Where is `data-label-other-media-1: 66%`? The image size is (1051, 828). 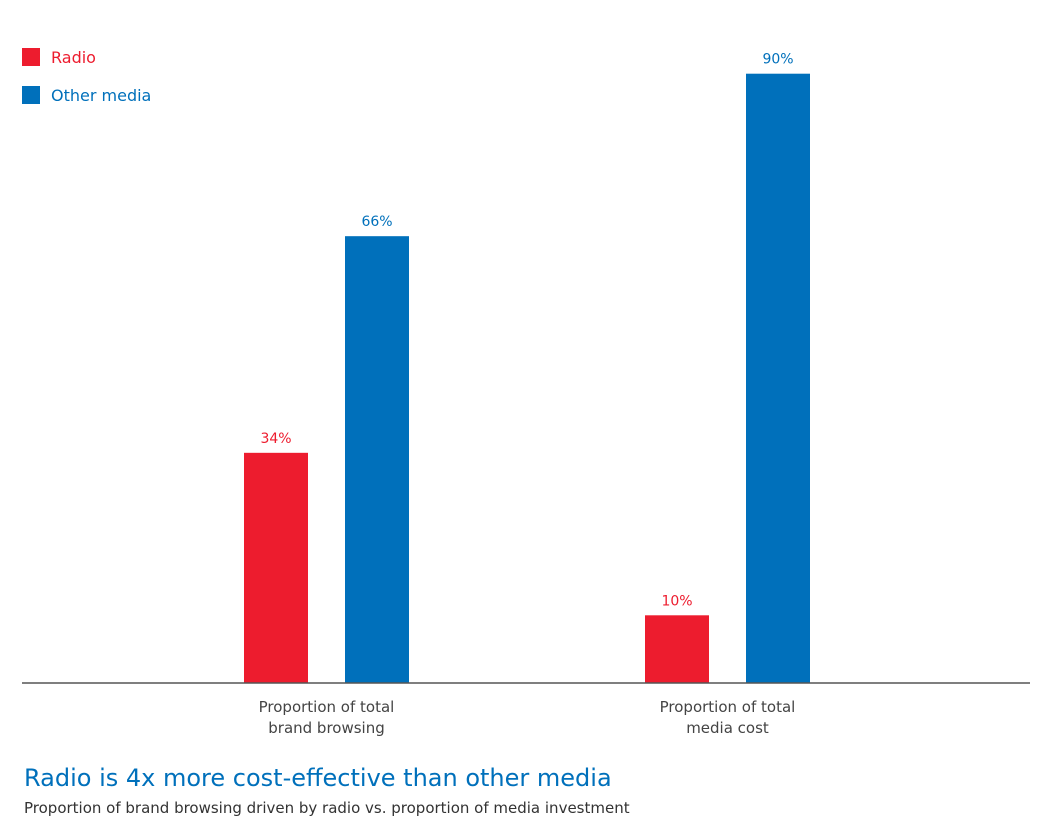 data-label-other-media-1: 66% is located at coordinates (376, 222).